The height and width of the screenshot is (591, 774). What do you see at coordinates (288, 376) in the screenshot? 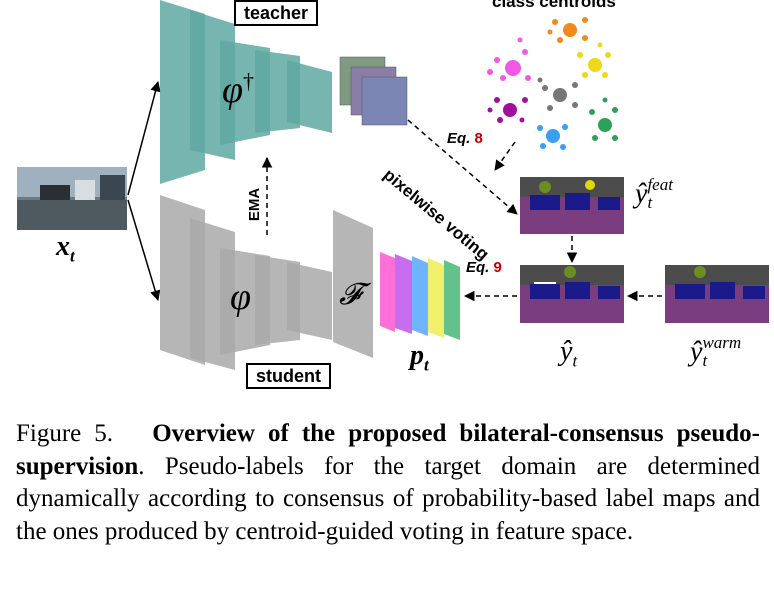
I see `student-label: student` at bounding box center [288, 376].